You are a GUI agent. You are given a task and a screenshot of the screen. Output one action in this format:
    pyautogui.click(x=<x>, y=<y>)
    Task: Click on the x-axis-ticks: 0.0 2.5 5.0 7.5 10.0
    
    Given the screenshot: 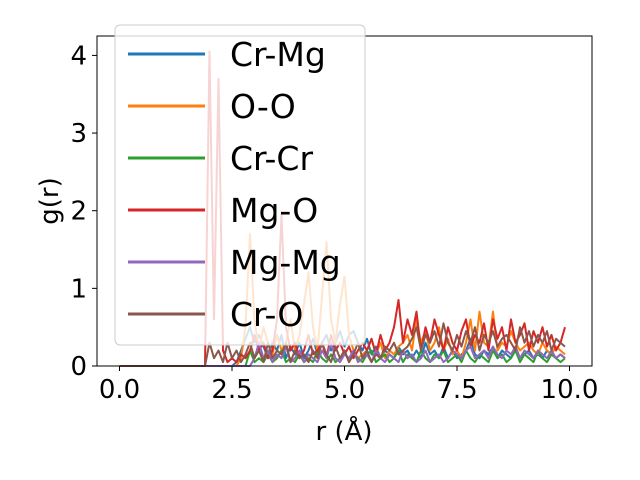 What is the action you would take?
    pyautogui.click(x=349, y=385)
    